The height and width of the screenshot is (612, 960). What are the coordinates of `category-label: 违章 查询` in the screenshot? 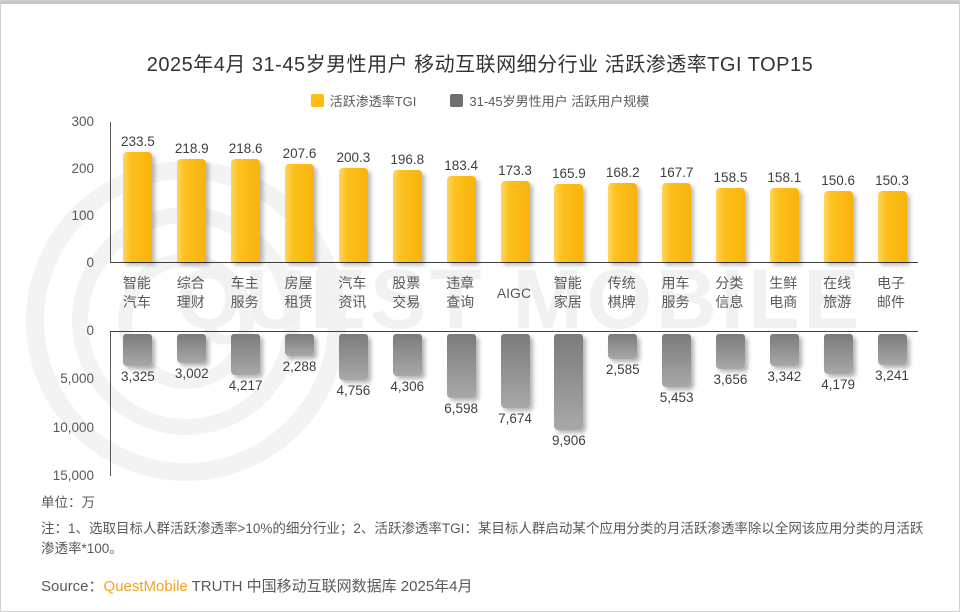 It's located at (460, 292).